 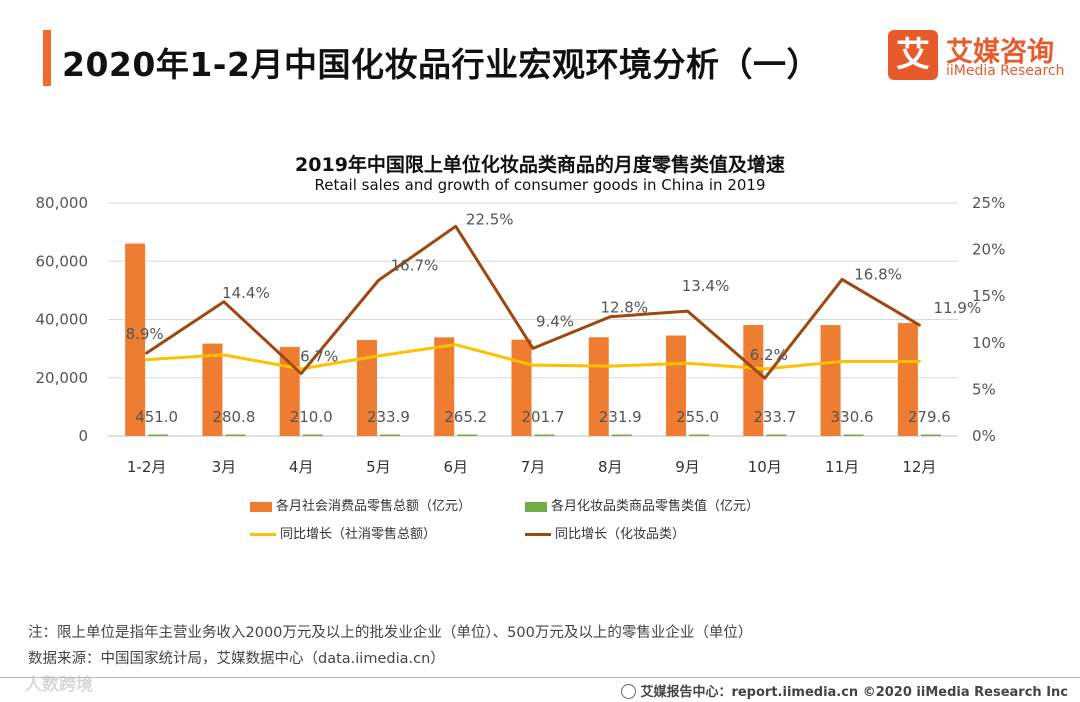 What do you see at coordinates (988, 203) in the screenshot?
I see `right-axis-tick: 25%` at bounding box center [988, 203].